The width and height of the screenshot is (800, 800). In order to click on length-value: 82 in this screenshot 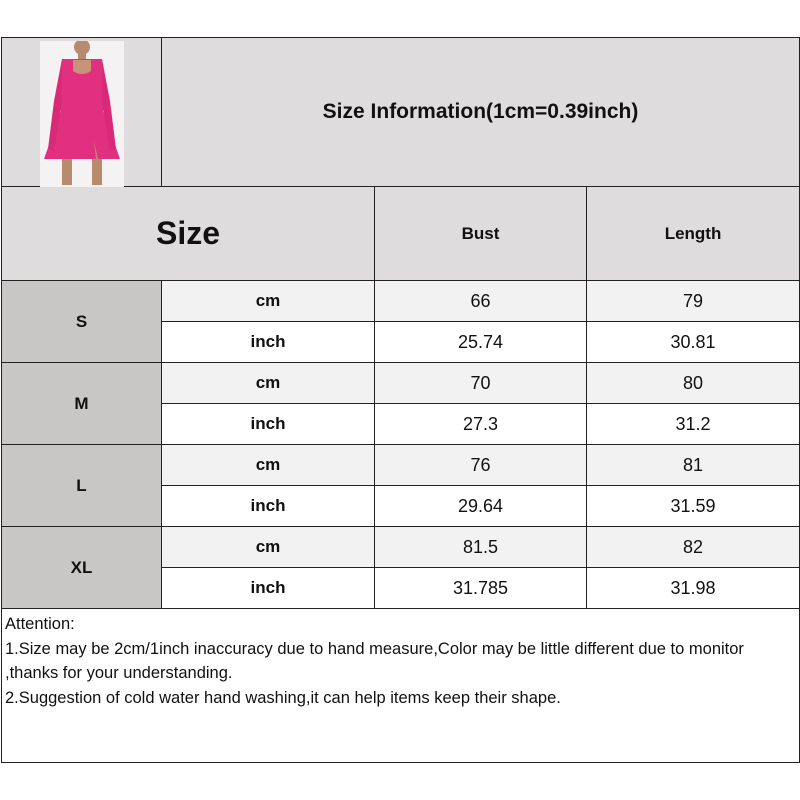, I will do `click(692, 547)`.